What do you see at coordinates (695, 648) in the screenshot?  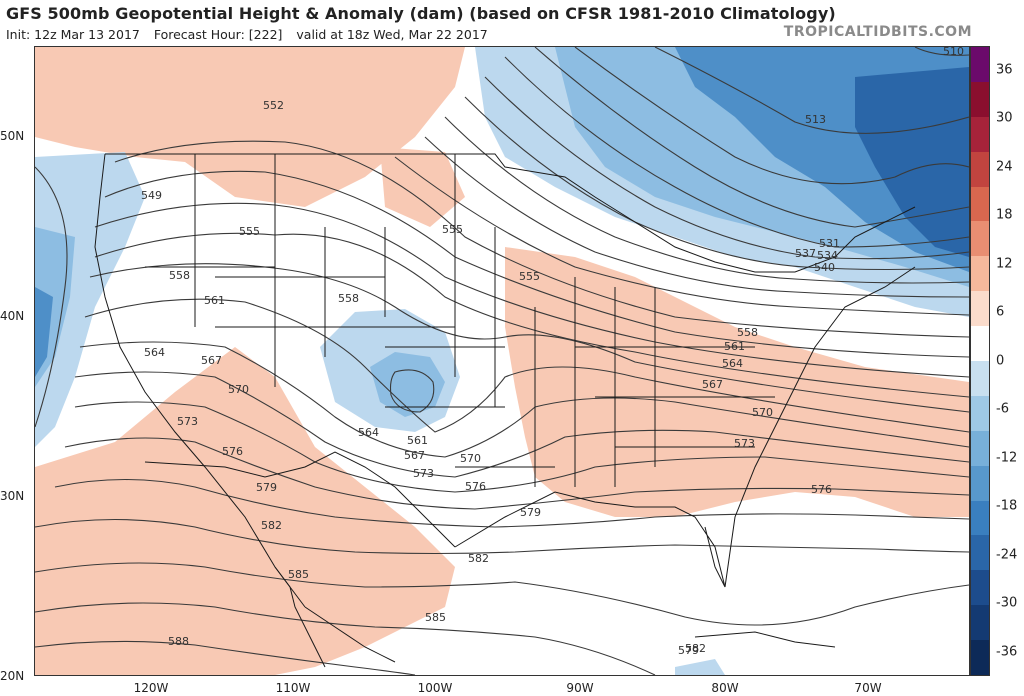 I see `contour-label: 582` at bounding box center [695, 648].